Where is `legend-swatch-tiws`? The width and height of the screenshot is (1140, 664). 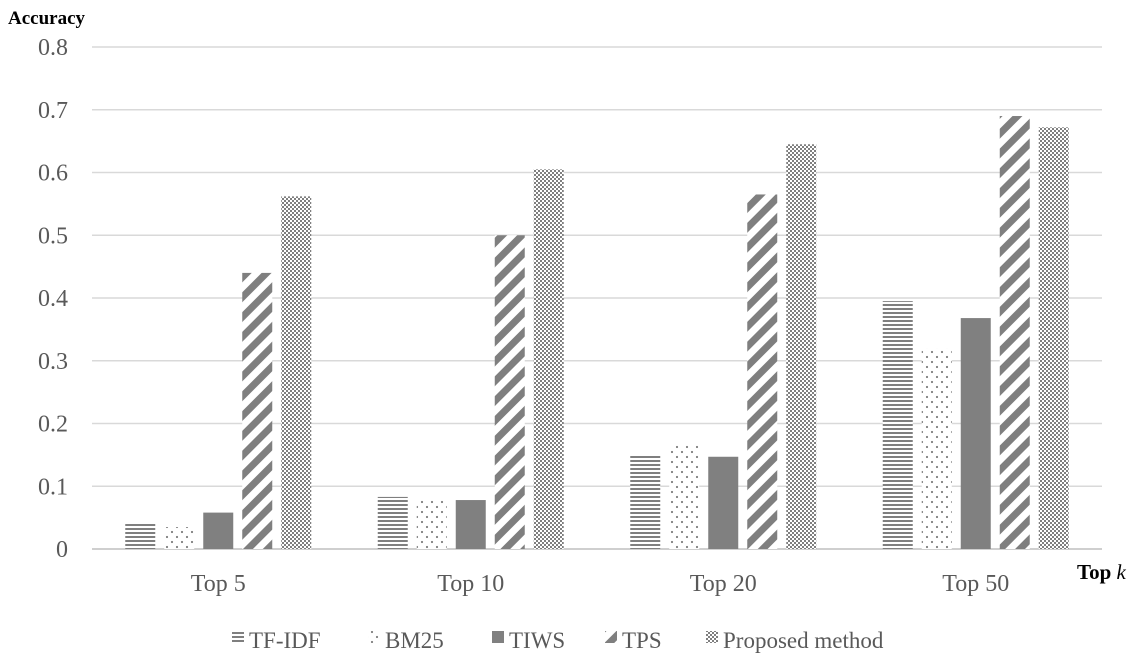 legend-swatch-tiws is located at coordinates (498, 637).